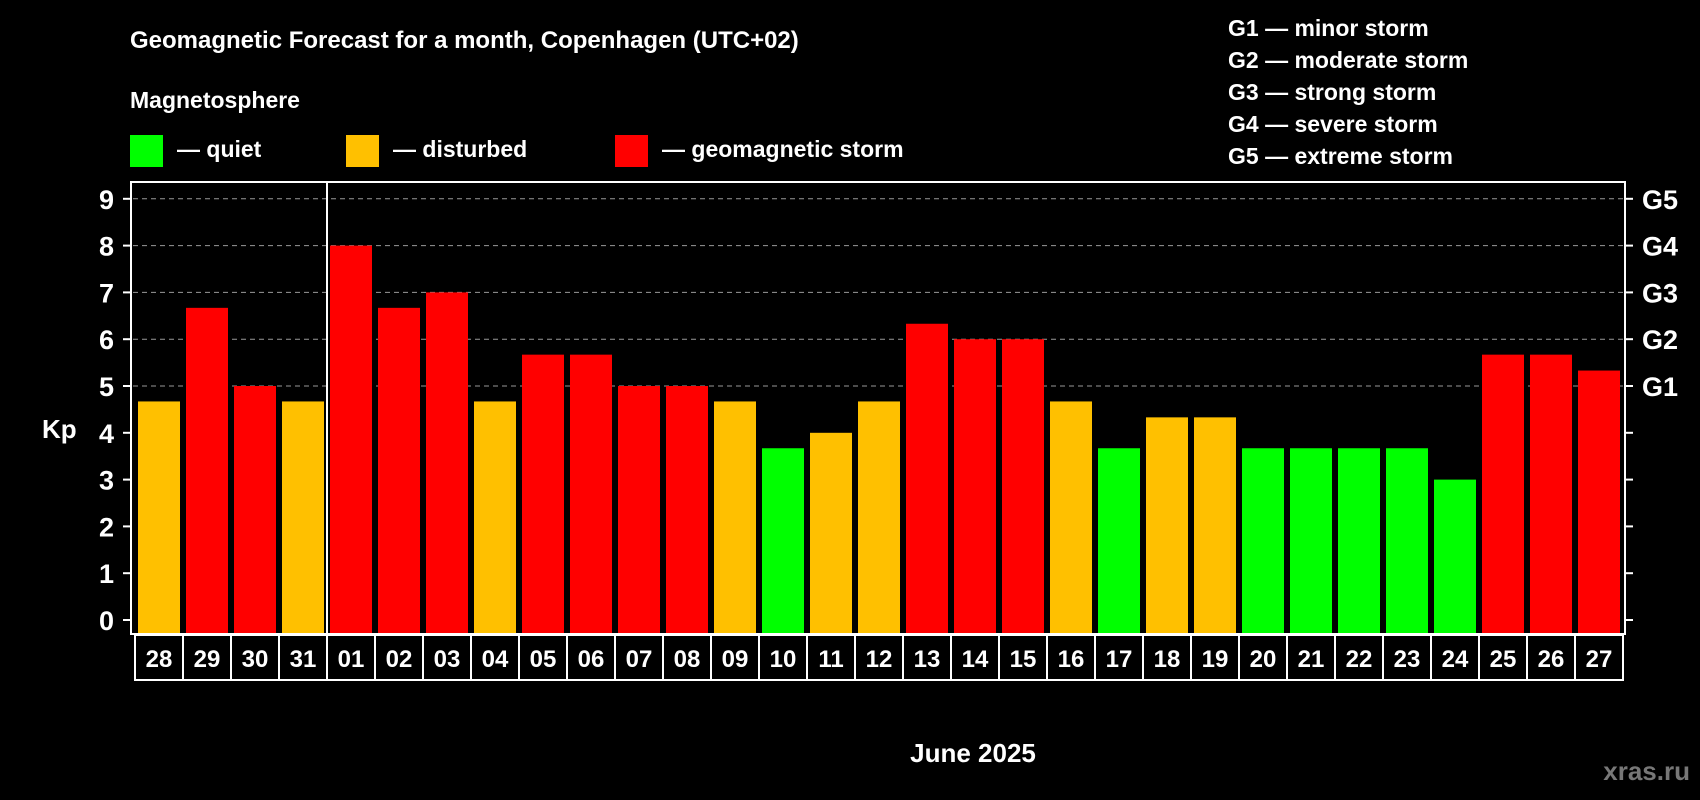 Image resolution: width=1700 pixels, height=800 pixels. Describe the element at coordinates (1599, 659) in the screenshot. I see `x-tick-label: 27` at that location.